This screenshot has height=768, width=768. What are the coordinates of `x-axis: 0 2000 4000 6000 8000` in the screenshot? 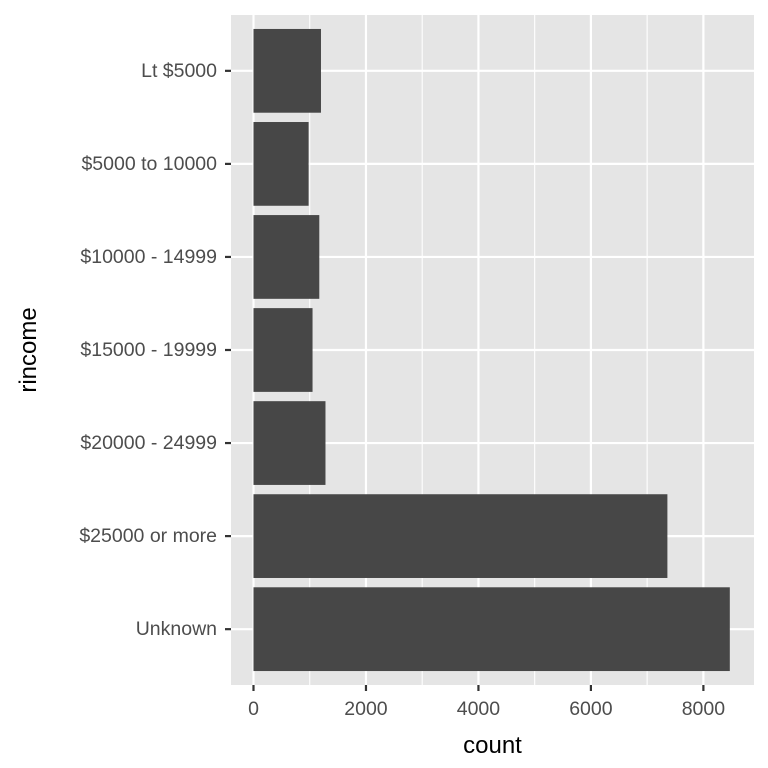 It's located at (486, 702).